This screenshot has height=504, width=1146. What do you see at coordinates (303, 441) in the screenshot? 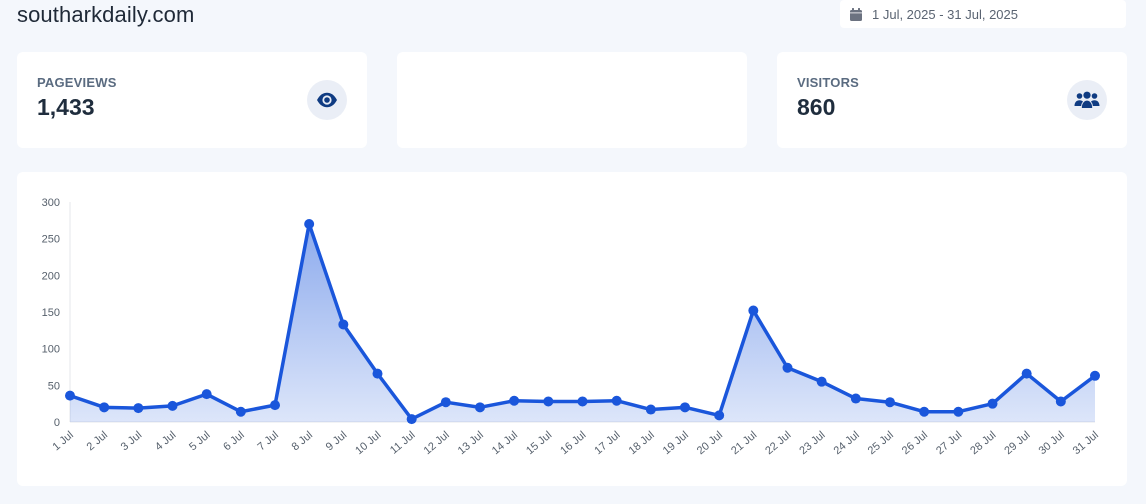
I see `x-tick-label: 8 Jul` at bounding box center [303, 441].